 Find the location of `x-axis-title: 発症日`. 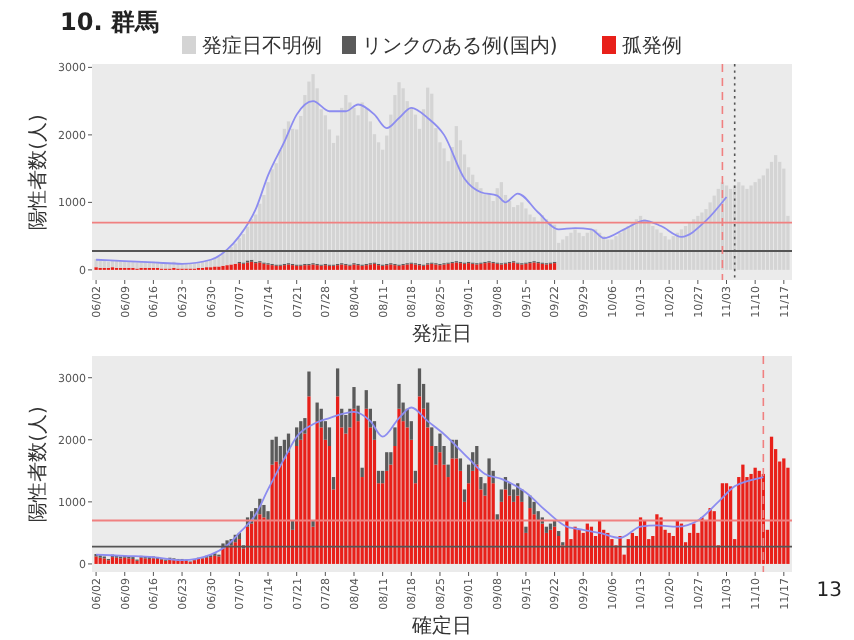

x-axis-title: 発症日 is located at coordinates (442, 334).